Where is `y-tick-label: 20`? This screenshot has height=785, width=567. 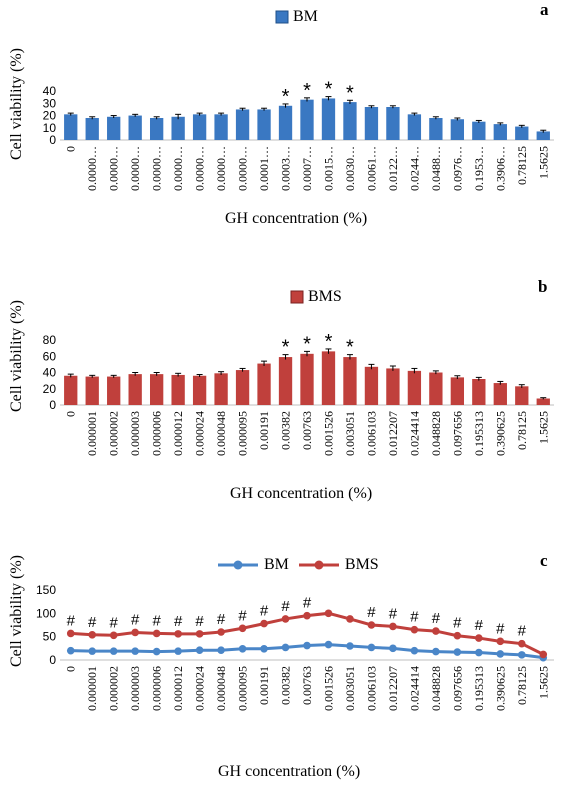 y-tick-label: 20 is located at coordinates (50, 389).